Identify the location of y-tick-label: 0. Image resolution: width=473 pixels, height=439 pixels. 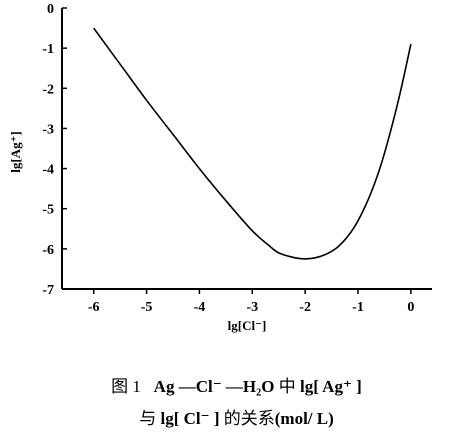
(50, 9).